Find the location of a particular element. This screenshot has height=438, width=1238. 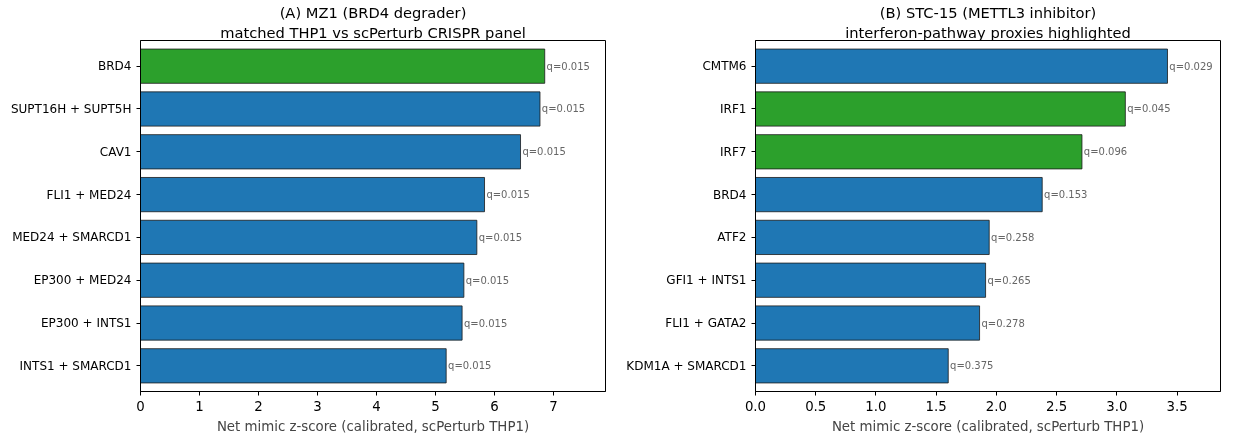

annotation: q=0.029 is located at coordinates (1191, 66).